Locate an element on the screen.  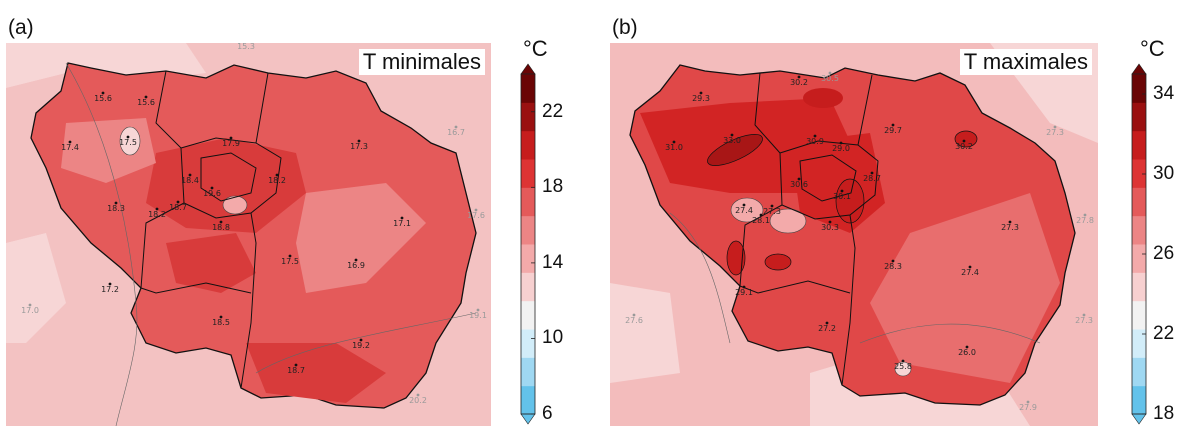
panel-b-station-value: 27.6 is located at coordinates (634, 320).